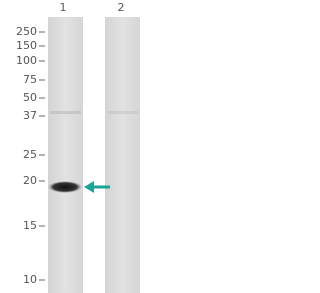 The width and height of the screenshot is (320, 293). What do you see at coordinates (26, 60) in the screenshot?
I see `marker-label: 100` at bounding box center [26, 60].